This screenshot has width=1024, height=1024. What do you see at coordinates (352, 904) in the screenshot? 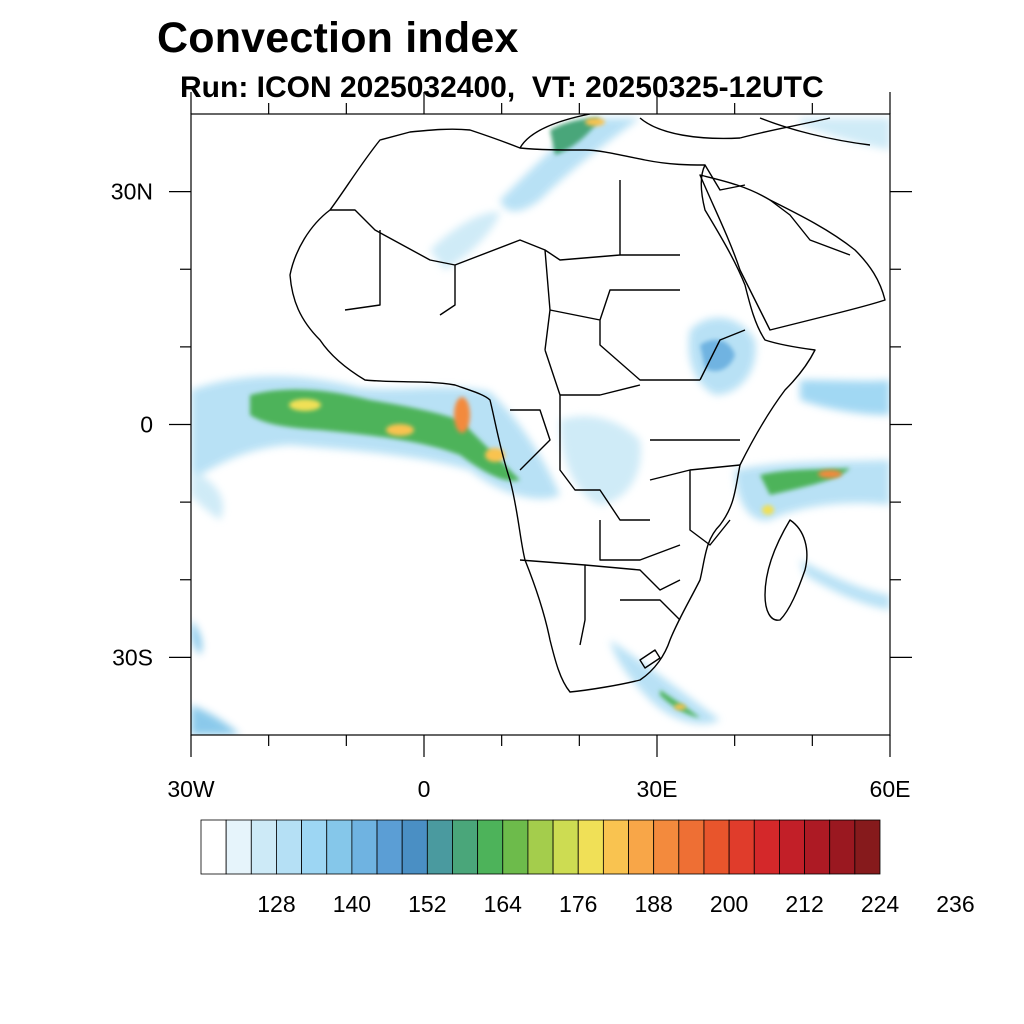
I see `colorbar-label: 140` at bounding box center [352, 904].